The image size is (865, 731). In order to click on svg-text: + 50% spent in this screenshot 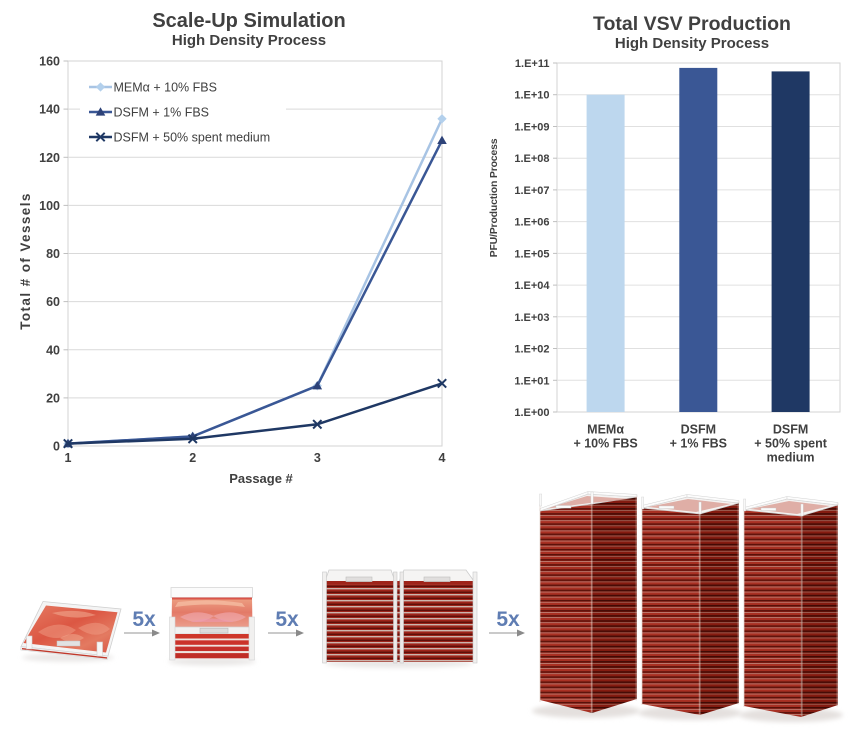, I will do `click(790, 444)`.